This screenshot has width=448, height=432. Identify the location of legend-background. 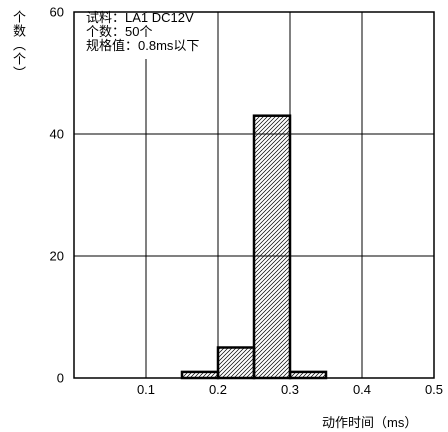
(146, 36).